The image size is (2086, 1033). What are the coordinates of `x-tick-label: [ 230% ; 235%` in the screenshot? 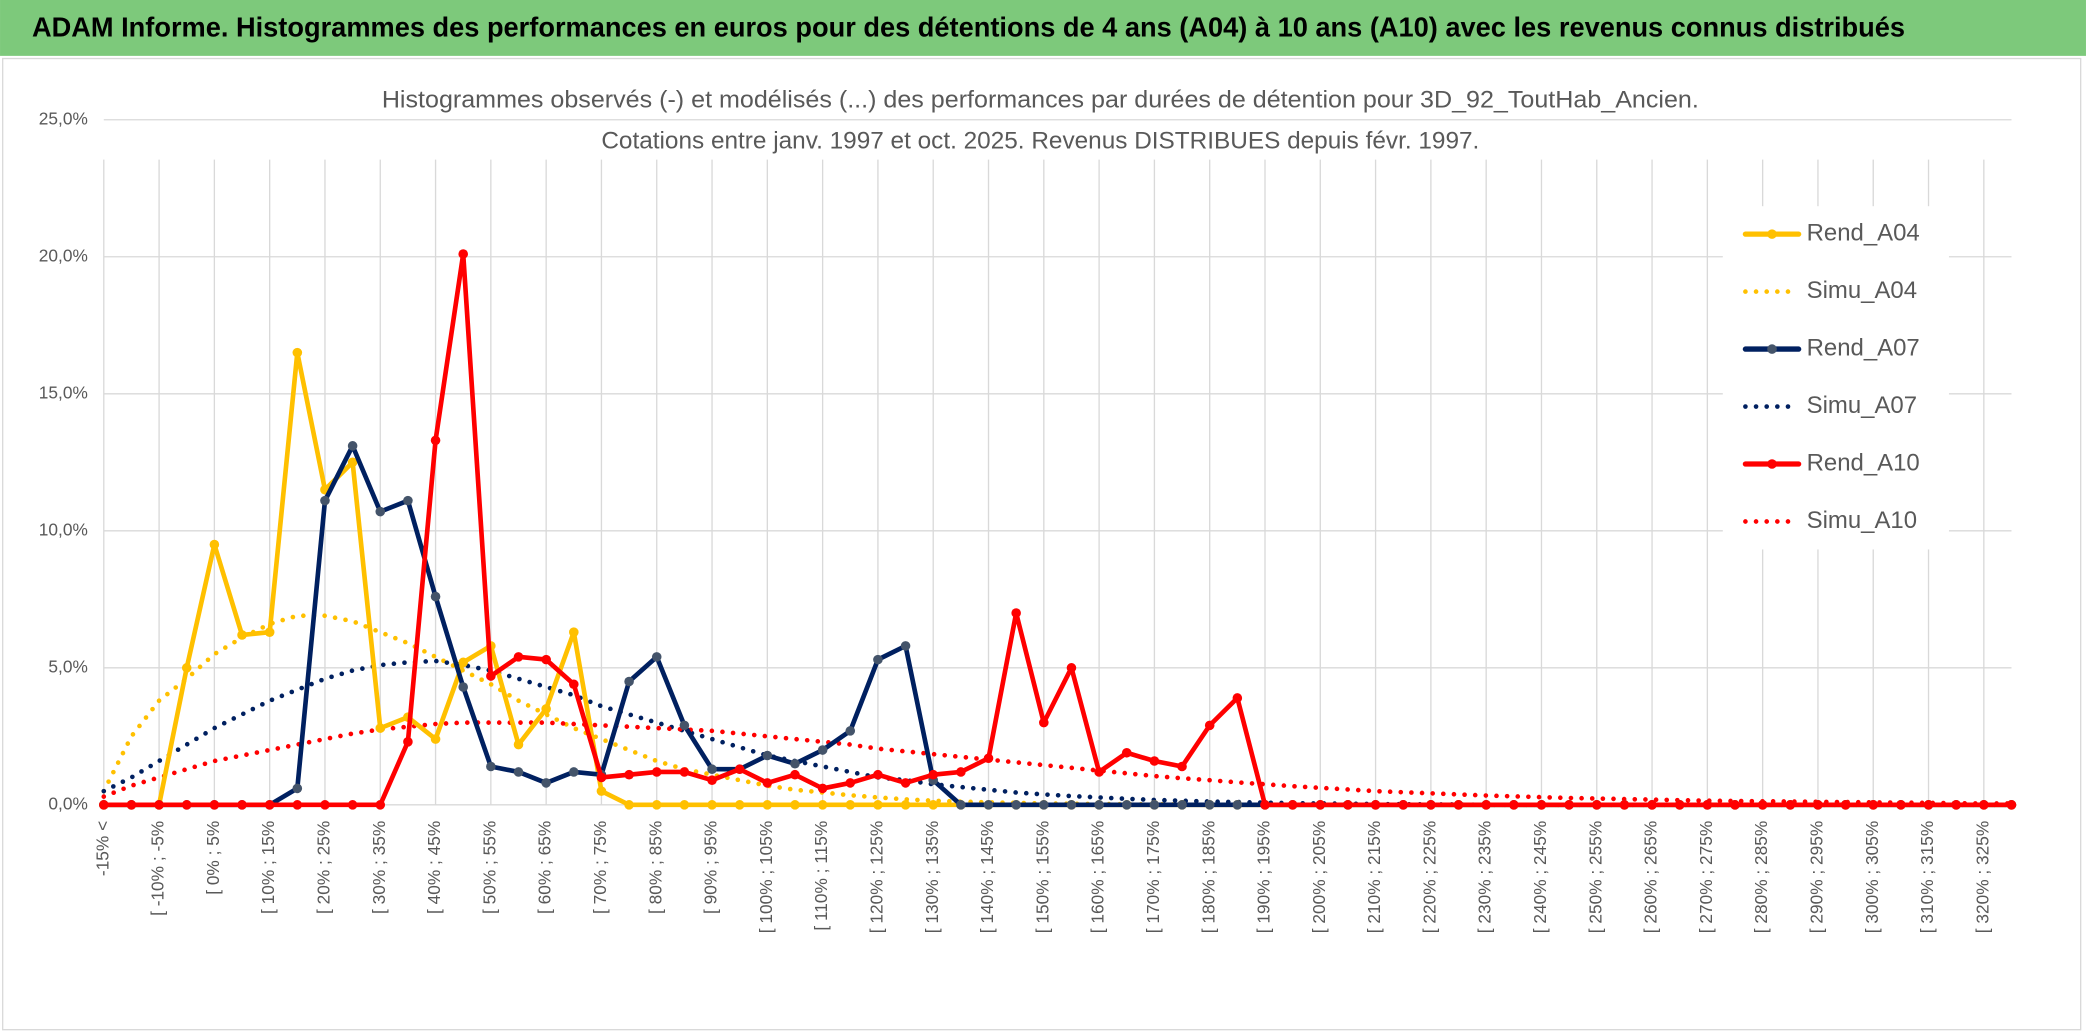 It's located at (1485, 877).